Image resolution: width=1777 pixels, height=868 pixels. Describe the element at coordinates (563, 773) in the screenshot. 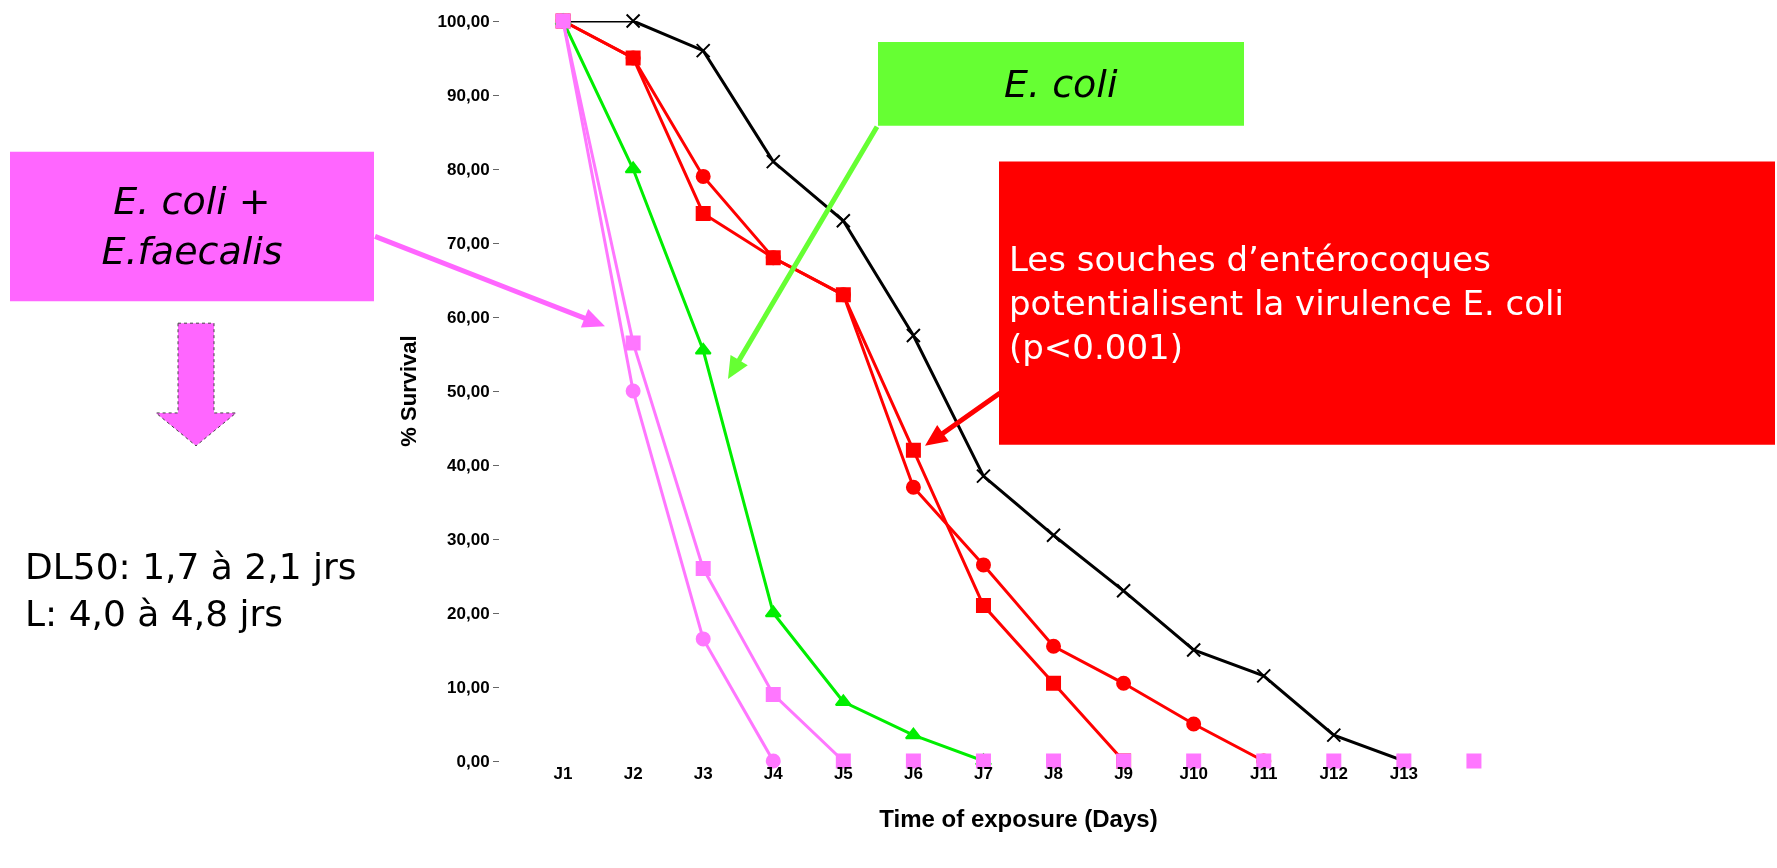

I see `x-tick-label: J1` at that location.